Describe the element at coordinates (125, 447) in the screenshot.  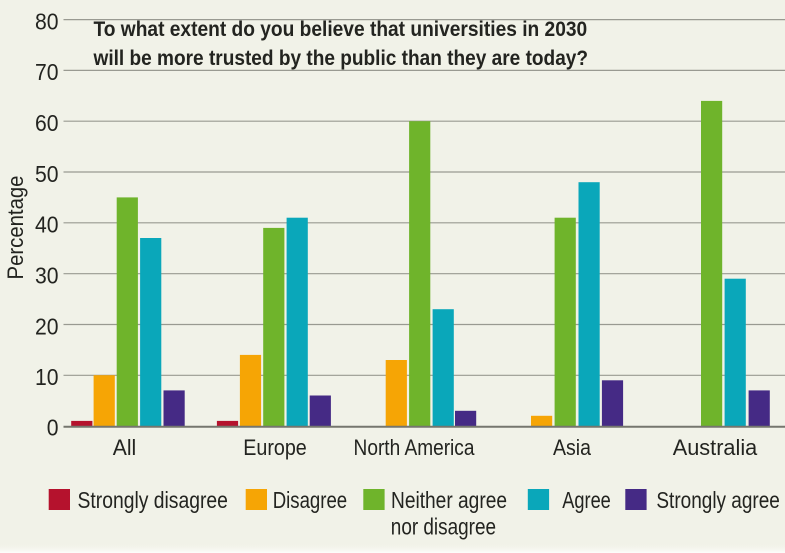
I see `svg-text: All` at that location.